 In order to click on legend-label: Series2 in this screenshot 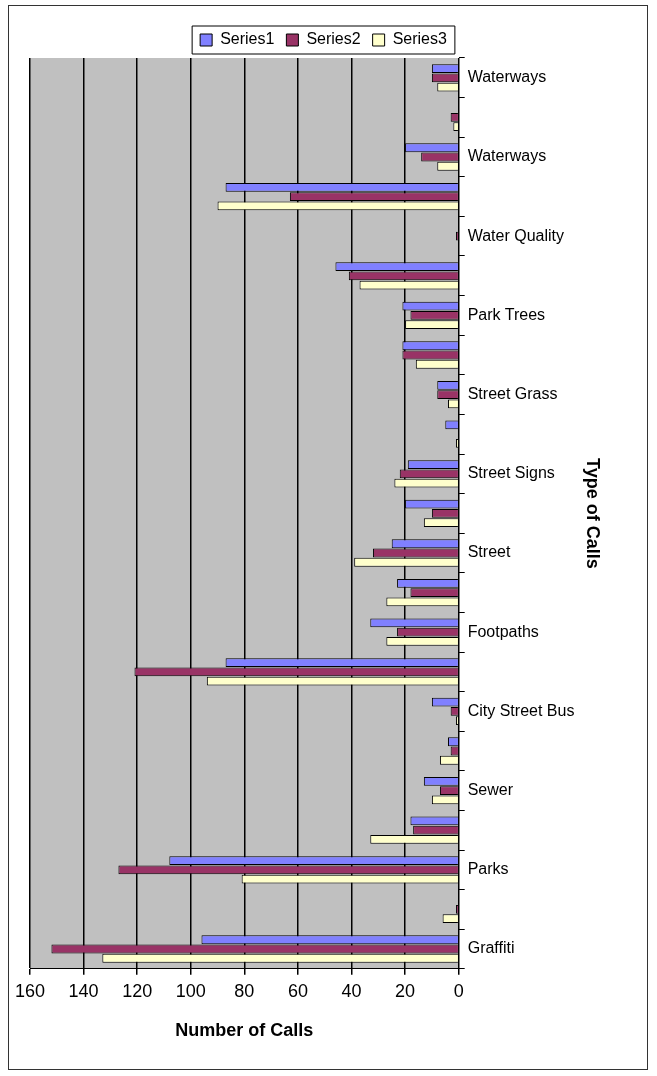, I will do `click(333, 39)`.